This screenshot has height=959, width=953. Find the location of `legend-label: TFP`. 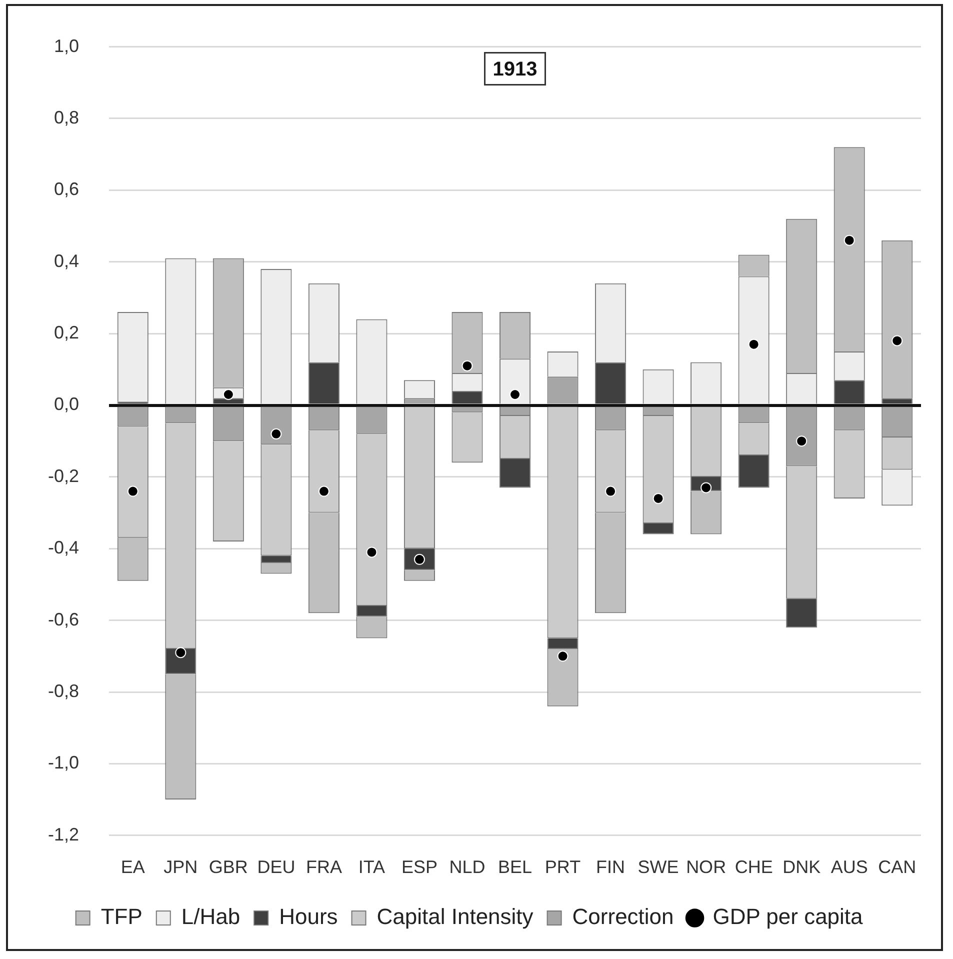

legend-label: TFP is located at coordinates (121, 917).